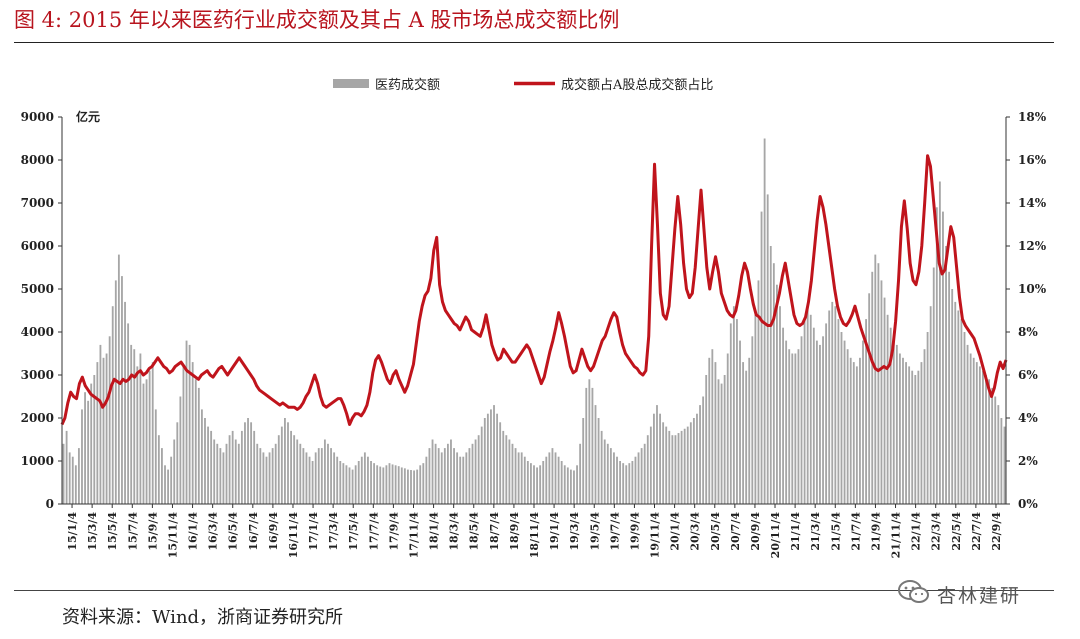  I want to click on y-left-tick-label: 0, so click(50, 504).